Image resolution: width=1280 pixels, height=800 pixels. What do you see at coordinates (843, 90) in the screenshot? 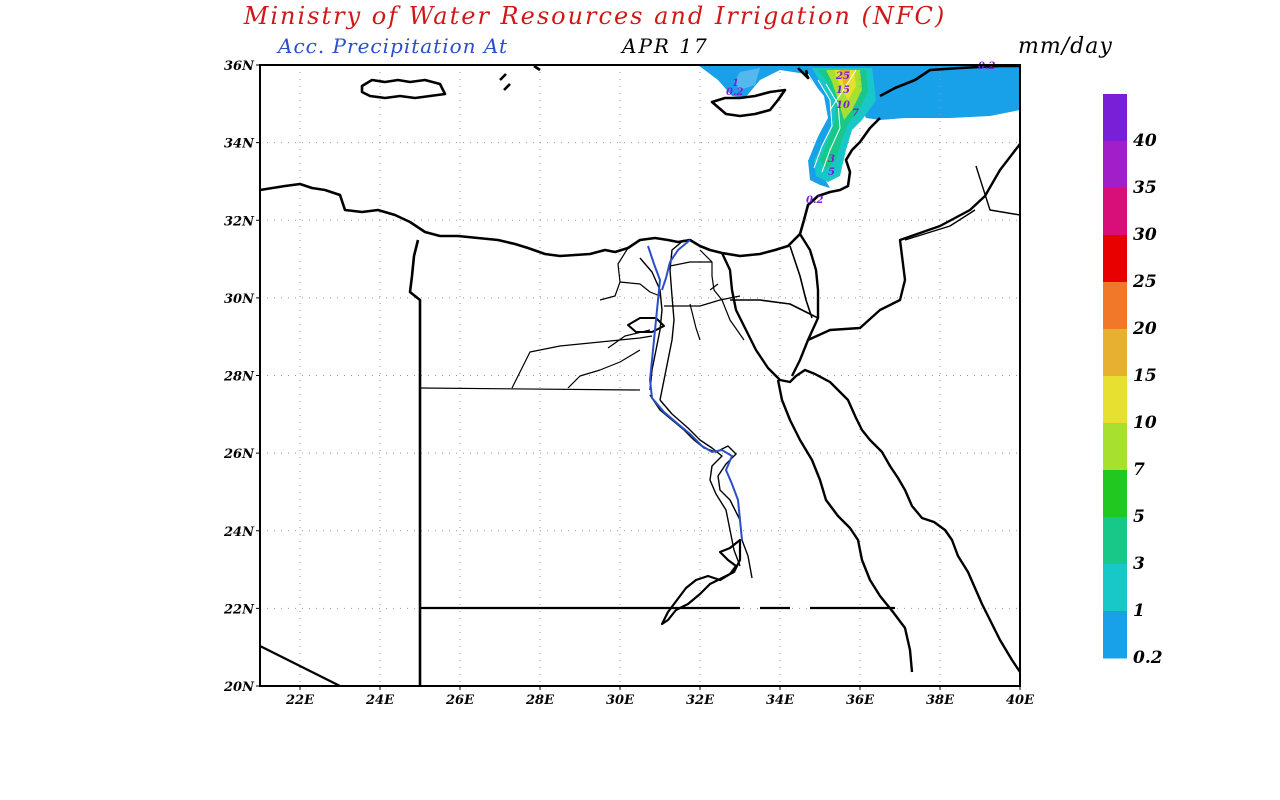
I see `contour-label: 15` at bounding box center [843, 90].